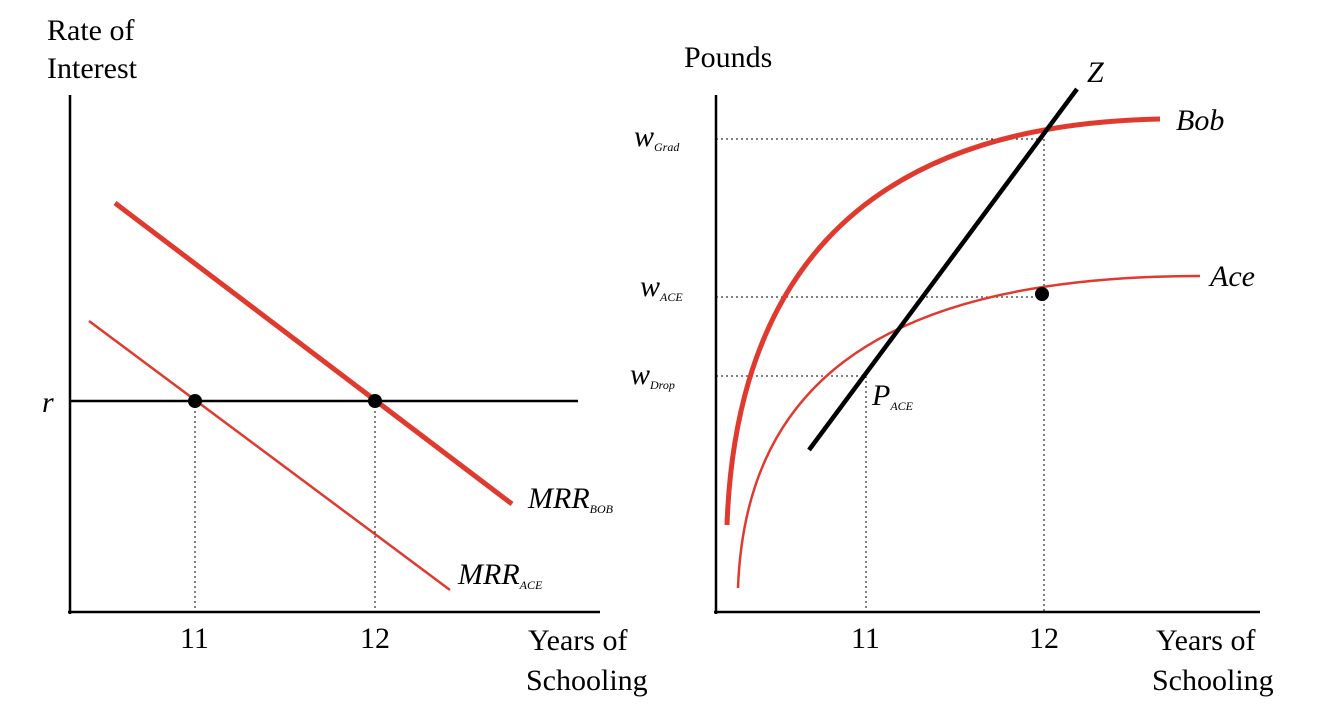 Image resolution: width=1334 pixels, height=722 pixels. Describe the element at coordinates (375, 638) in the screenshot. I see `left-tick-12: 12` at that location.